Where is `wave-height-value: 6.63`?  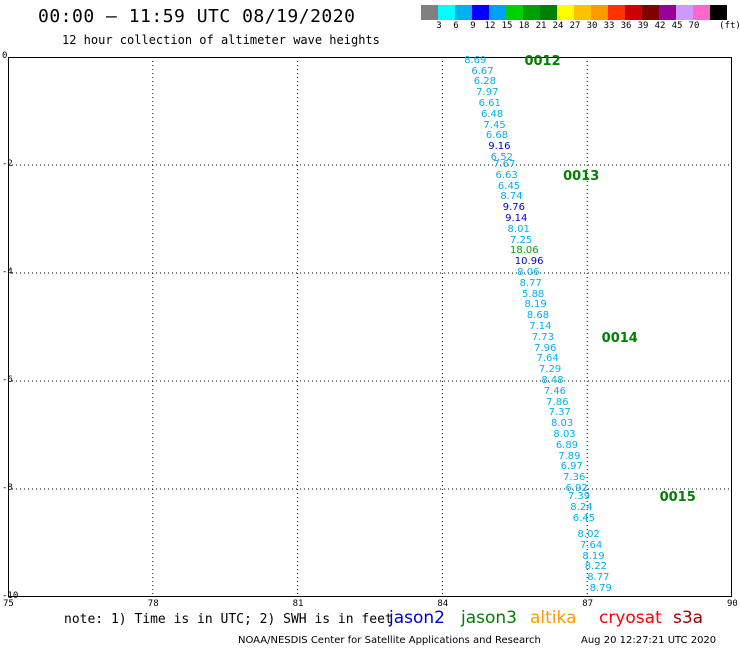
wave-height-value: 6.63 is located at coordinates (506, 175).